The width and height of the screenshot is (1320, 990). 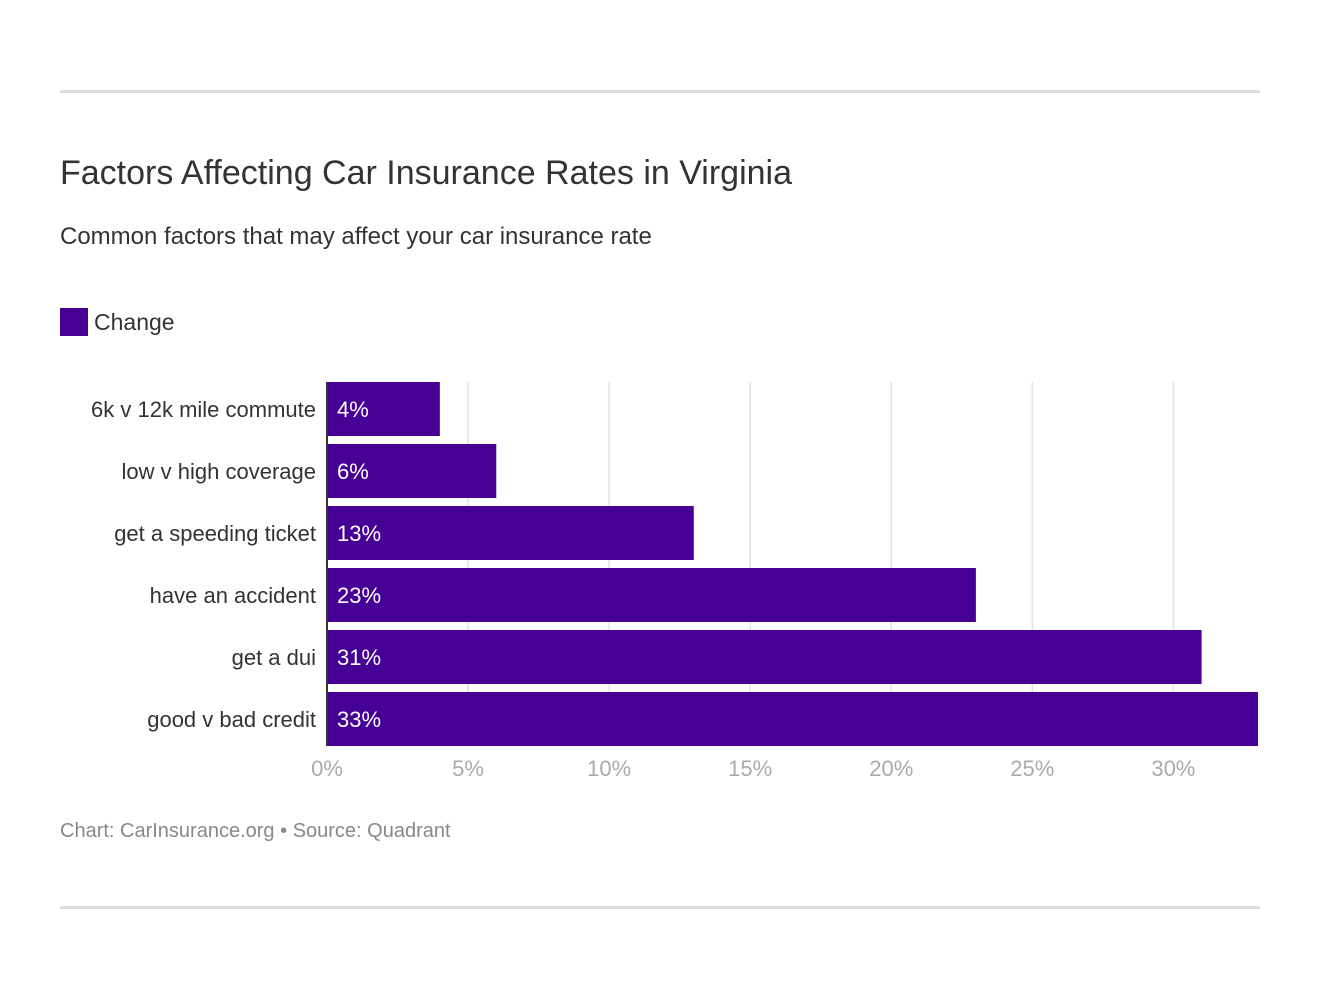 What do you see at coordinates (359, 719) in the screenshot?
I see `bar-value-label: 33%` at bounding box center [359, 719].